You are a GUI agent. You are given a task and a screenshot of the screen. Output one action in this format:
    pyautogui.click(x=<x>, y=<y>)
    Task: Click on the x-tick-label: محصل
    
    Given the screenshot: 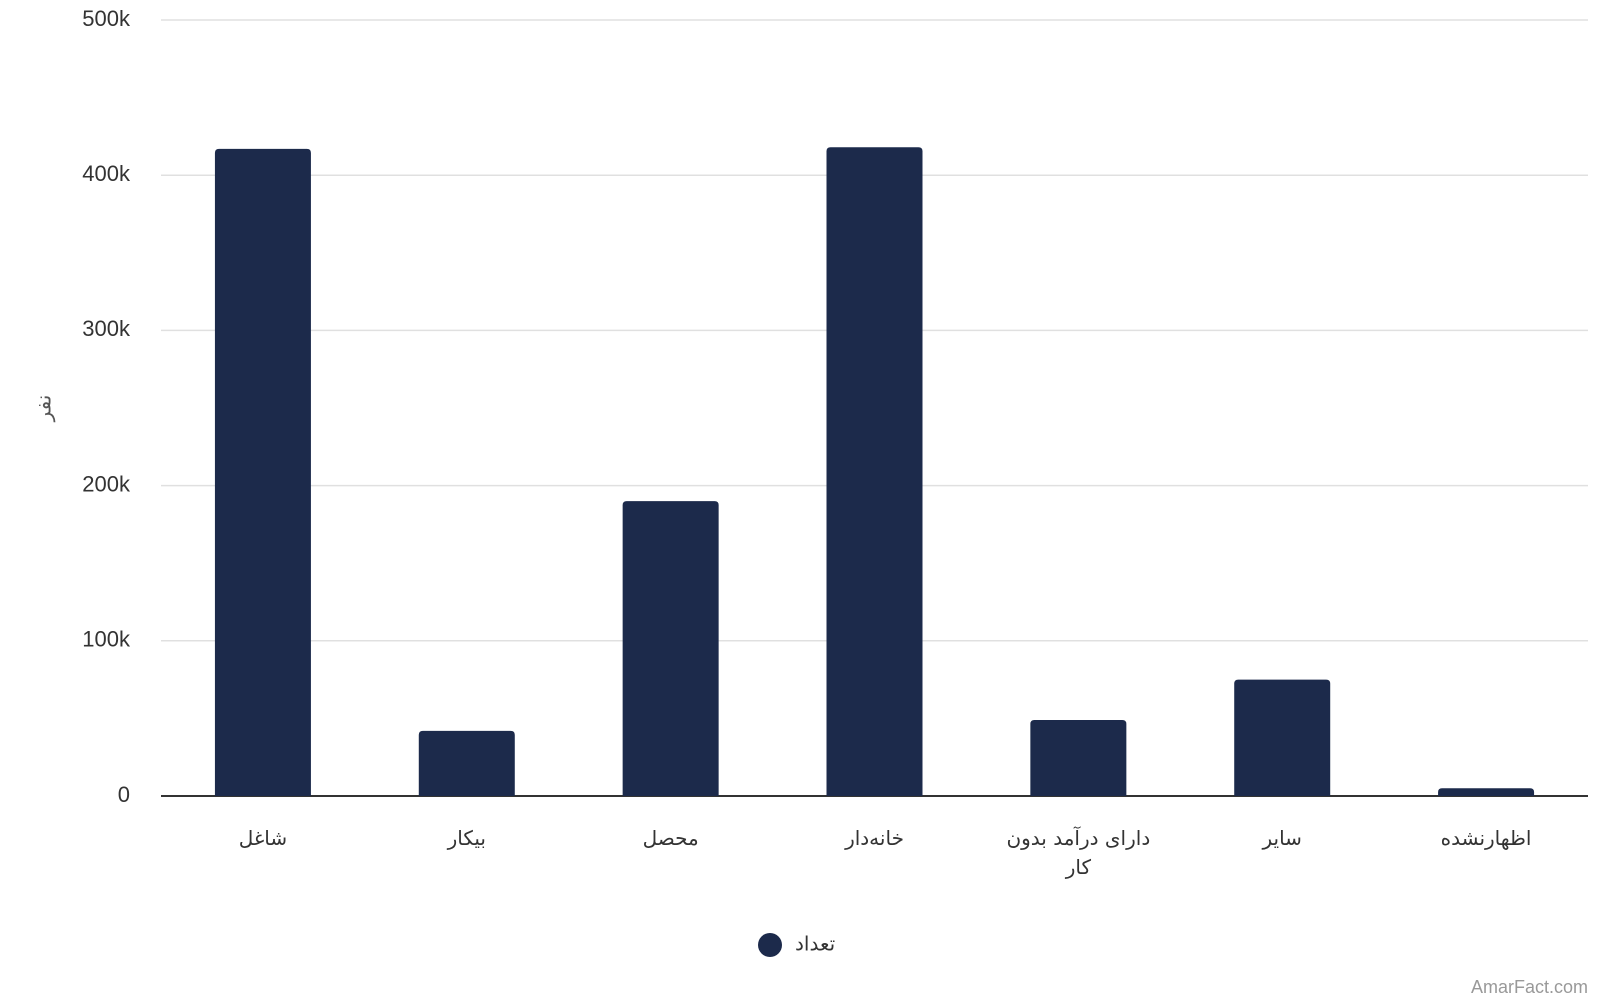 What is the action you would take?
    pyautogui.click(x=670, y=838)
    